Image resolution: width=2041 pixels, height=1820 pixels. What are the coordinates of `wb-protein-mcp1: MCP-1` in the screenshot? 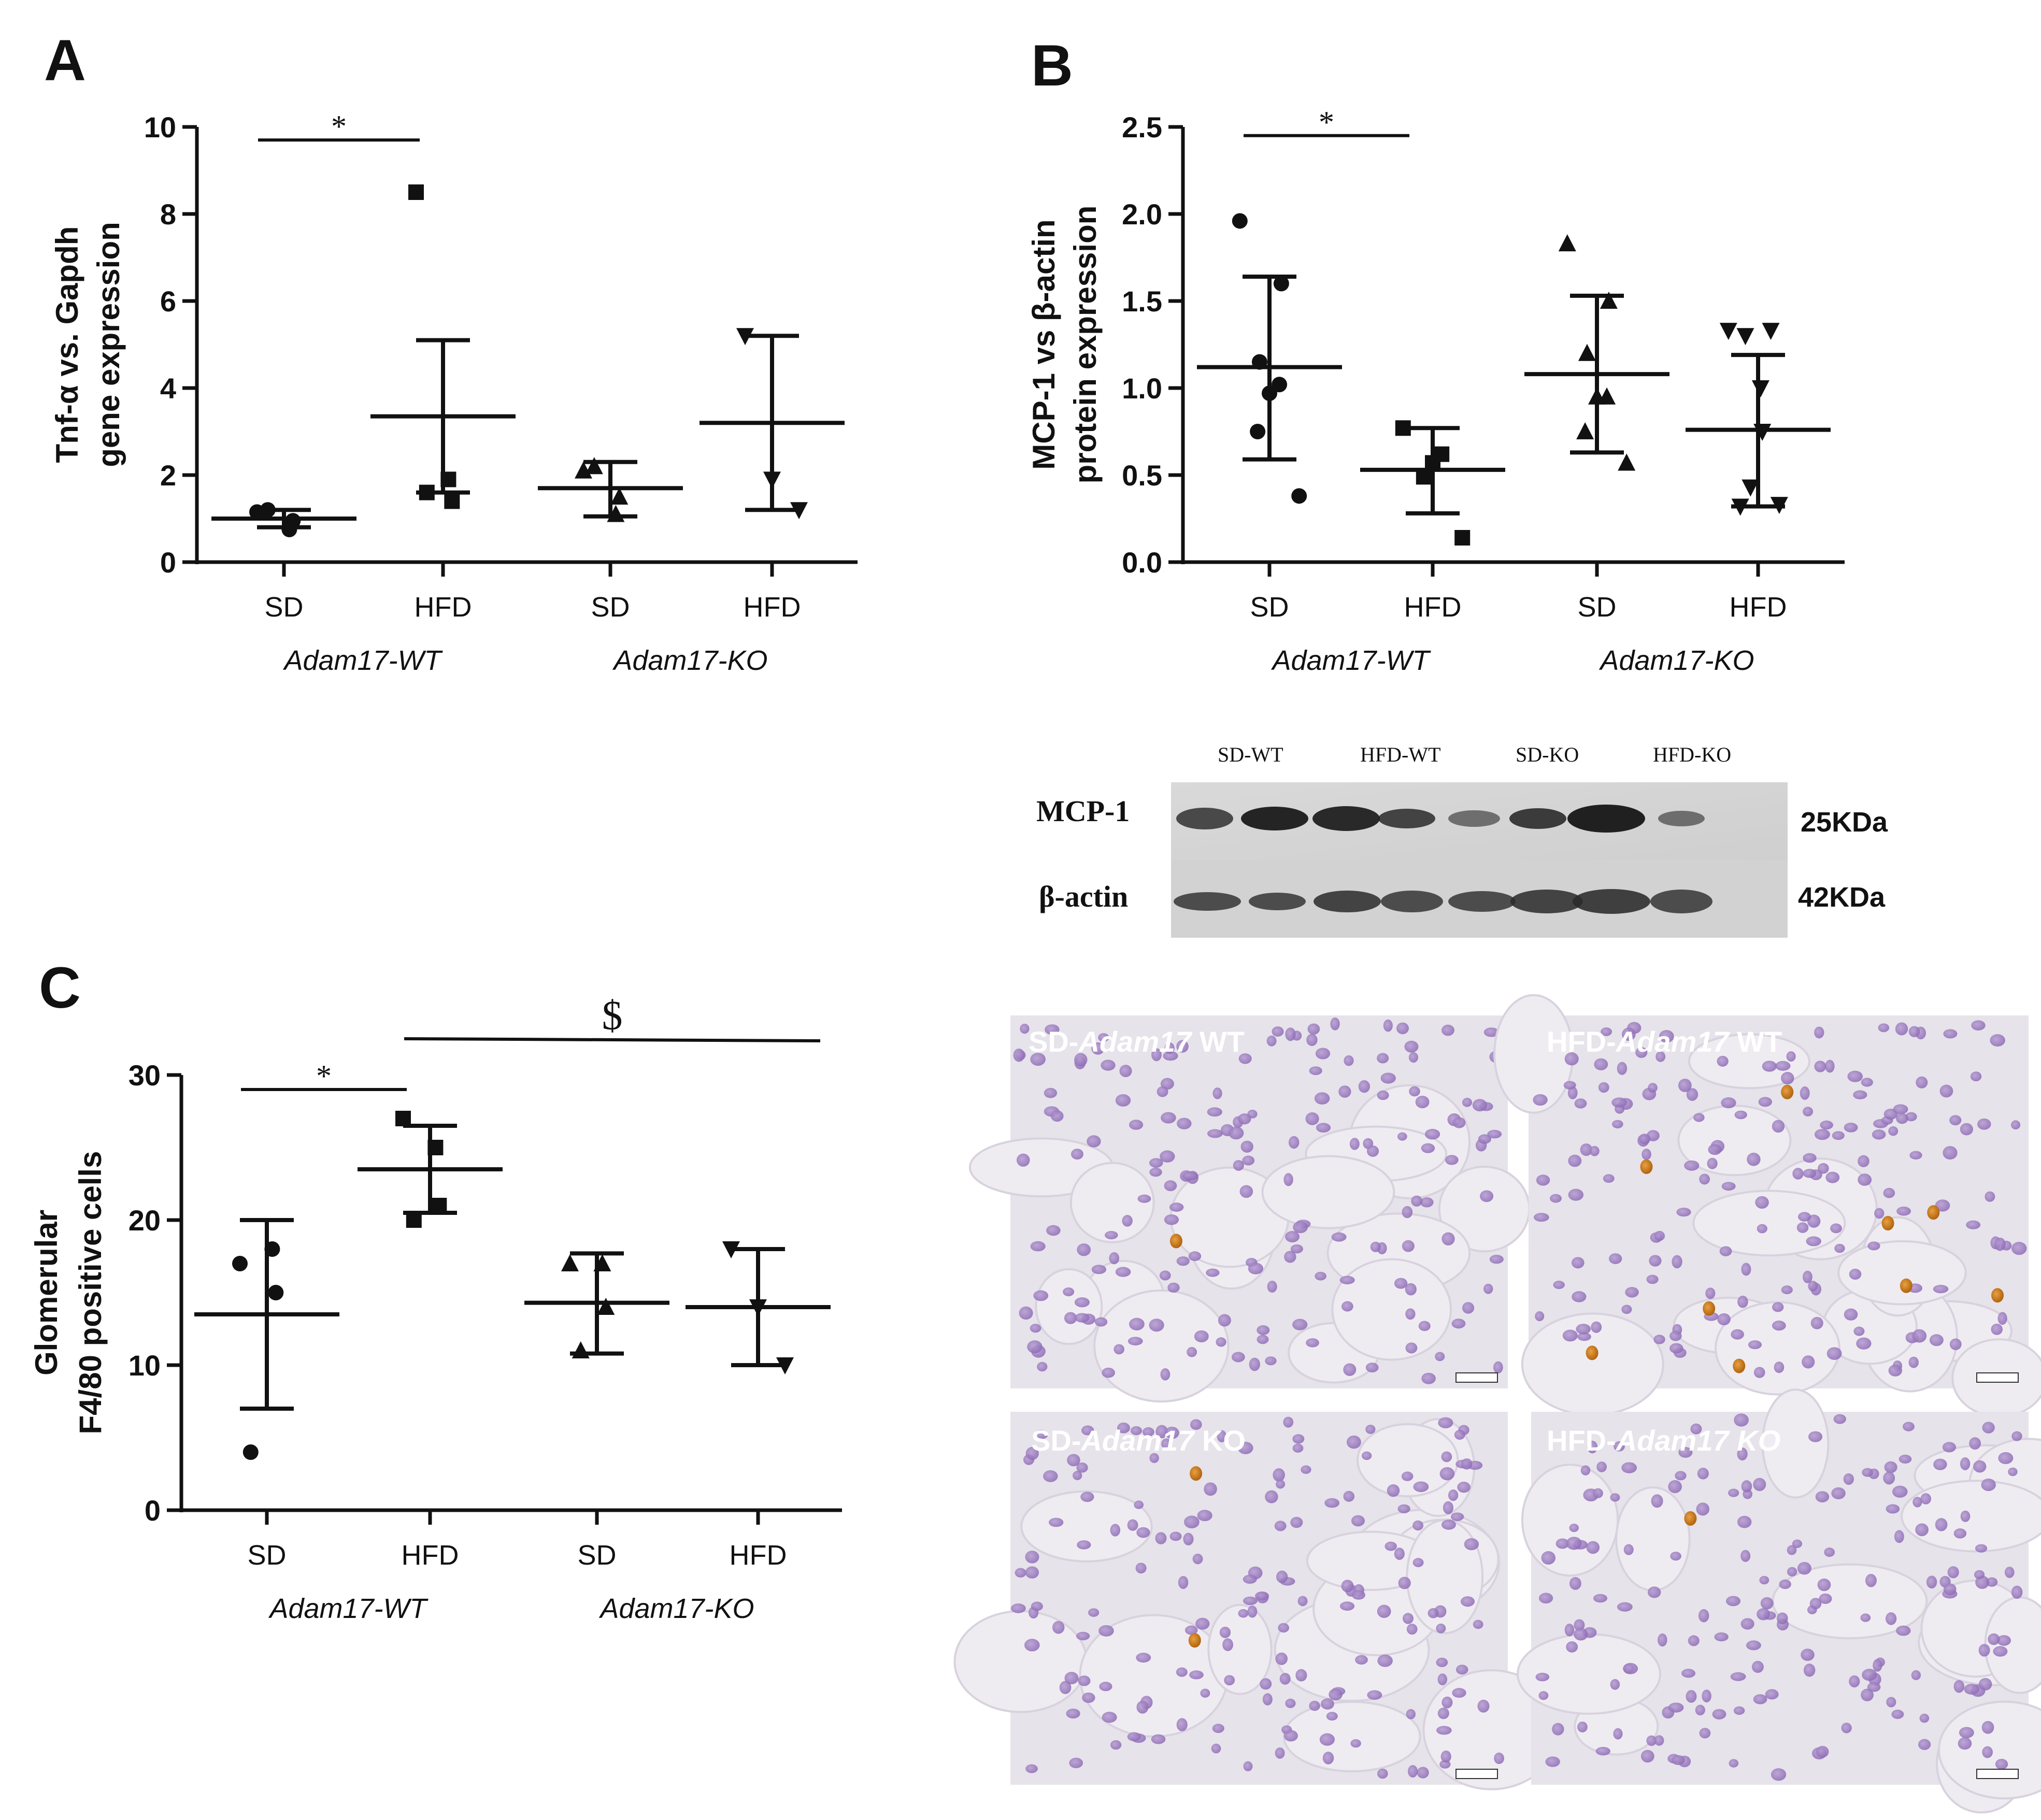 It's located at (1083, 811).